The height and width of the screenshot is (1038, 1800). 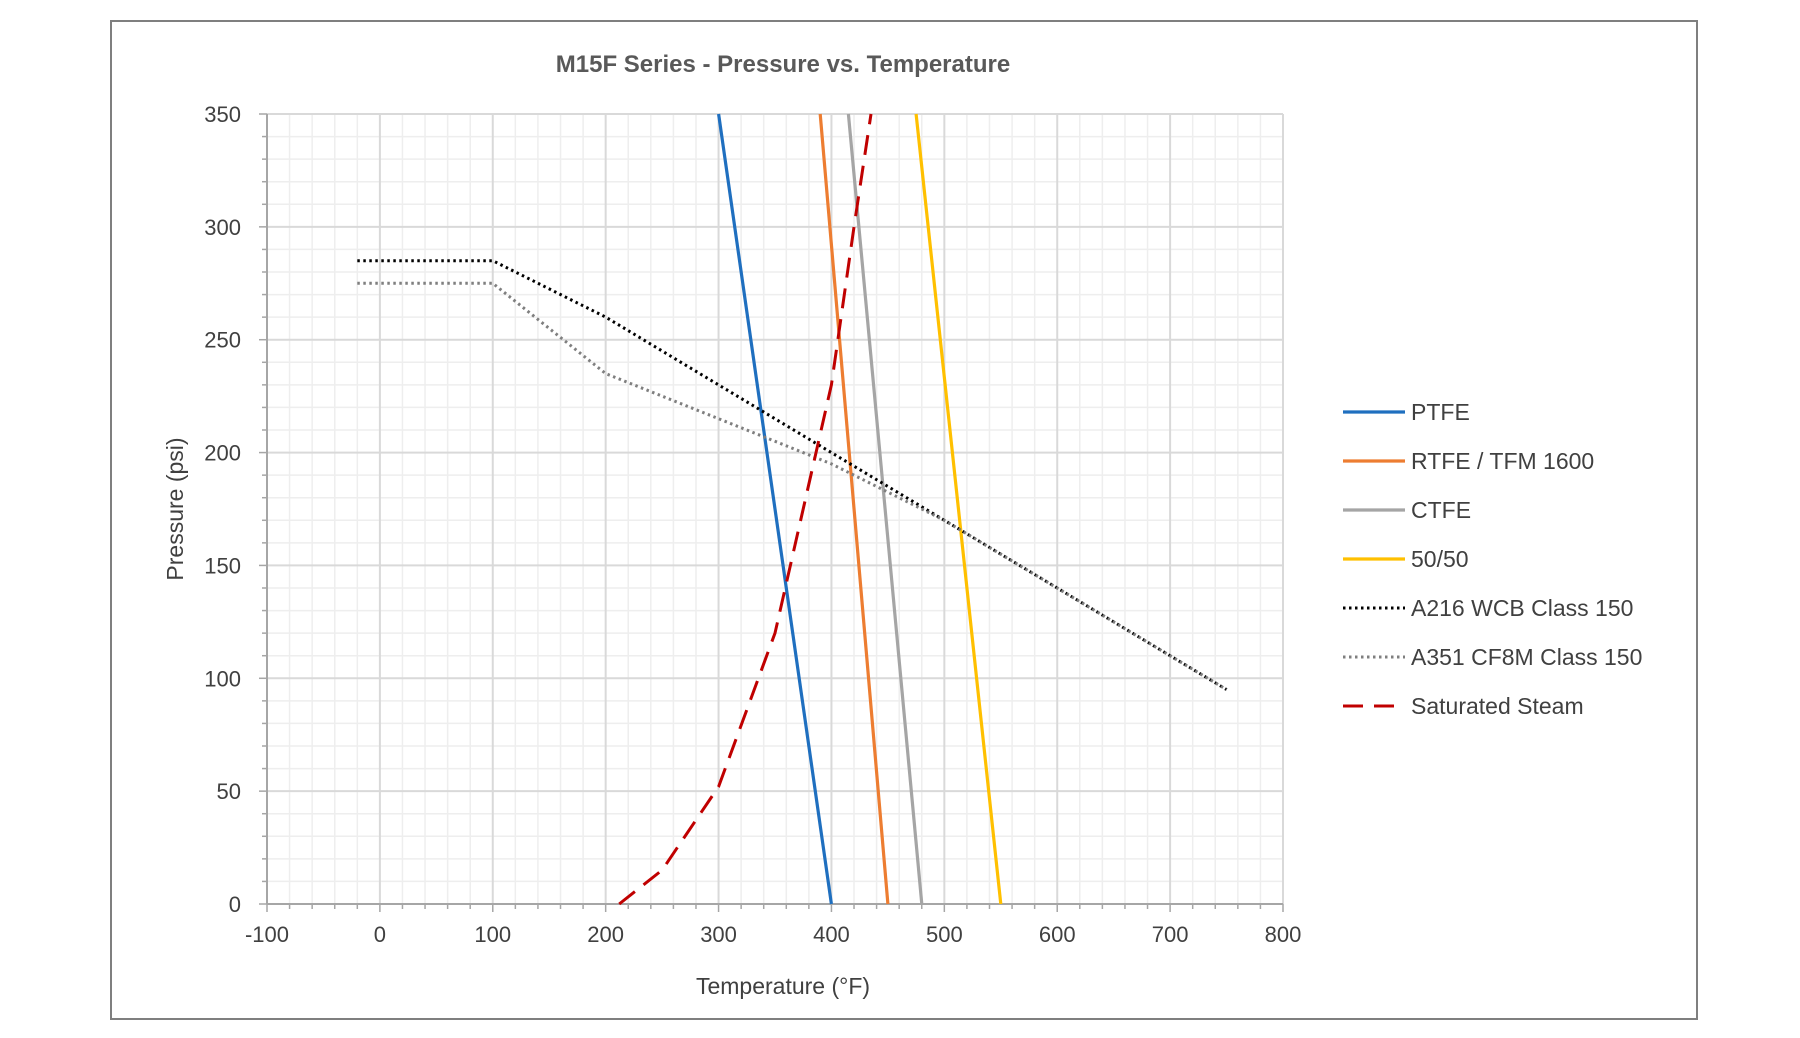 I want to click on x-tick-labels: -100 0 100 200 300 400 500 600 700 800, so click(x=773, y=934).